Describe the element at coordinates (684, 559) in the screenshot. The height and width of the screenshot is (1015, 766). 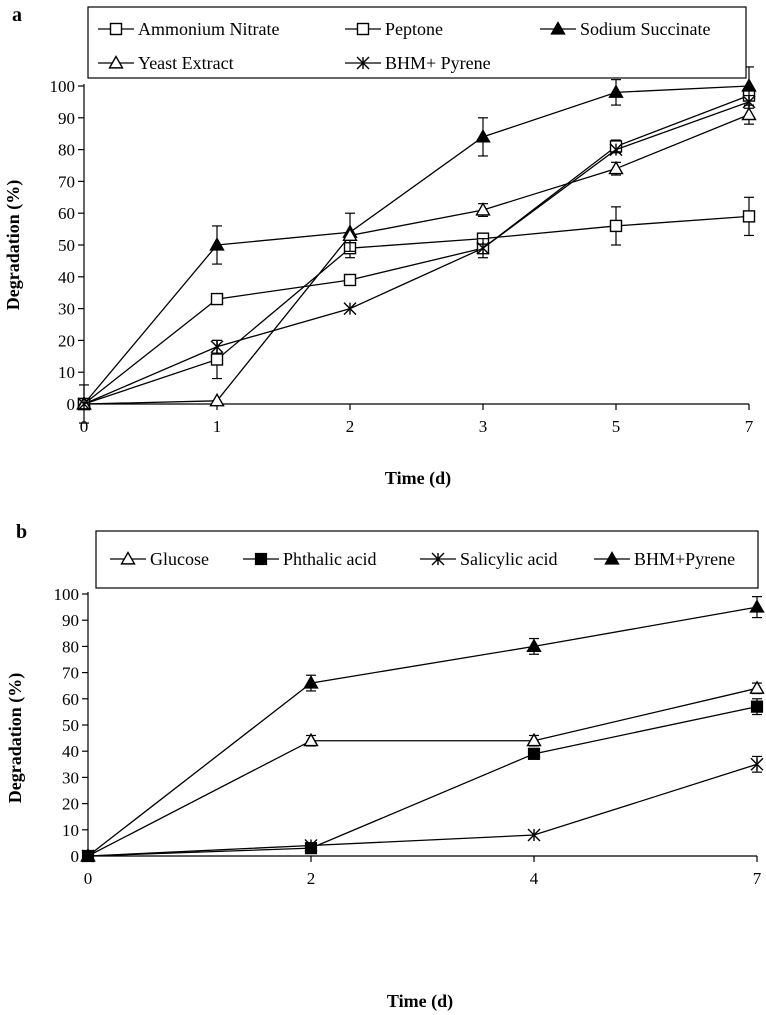
I see `legend-label: BHM+Pyrene` at that location.